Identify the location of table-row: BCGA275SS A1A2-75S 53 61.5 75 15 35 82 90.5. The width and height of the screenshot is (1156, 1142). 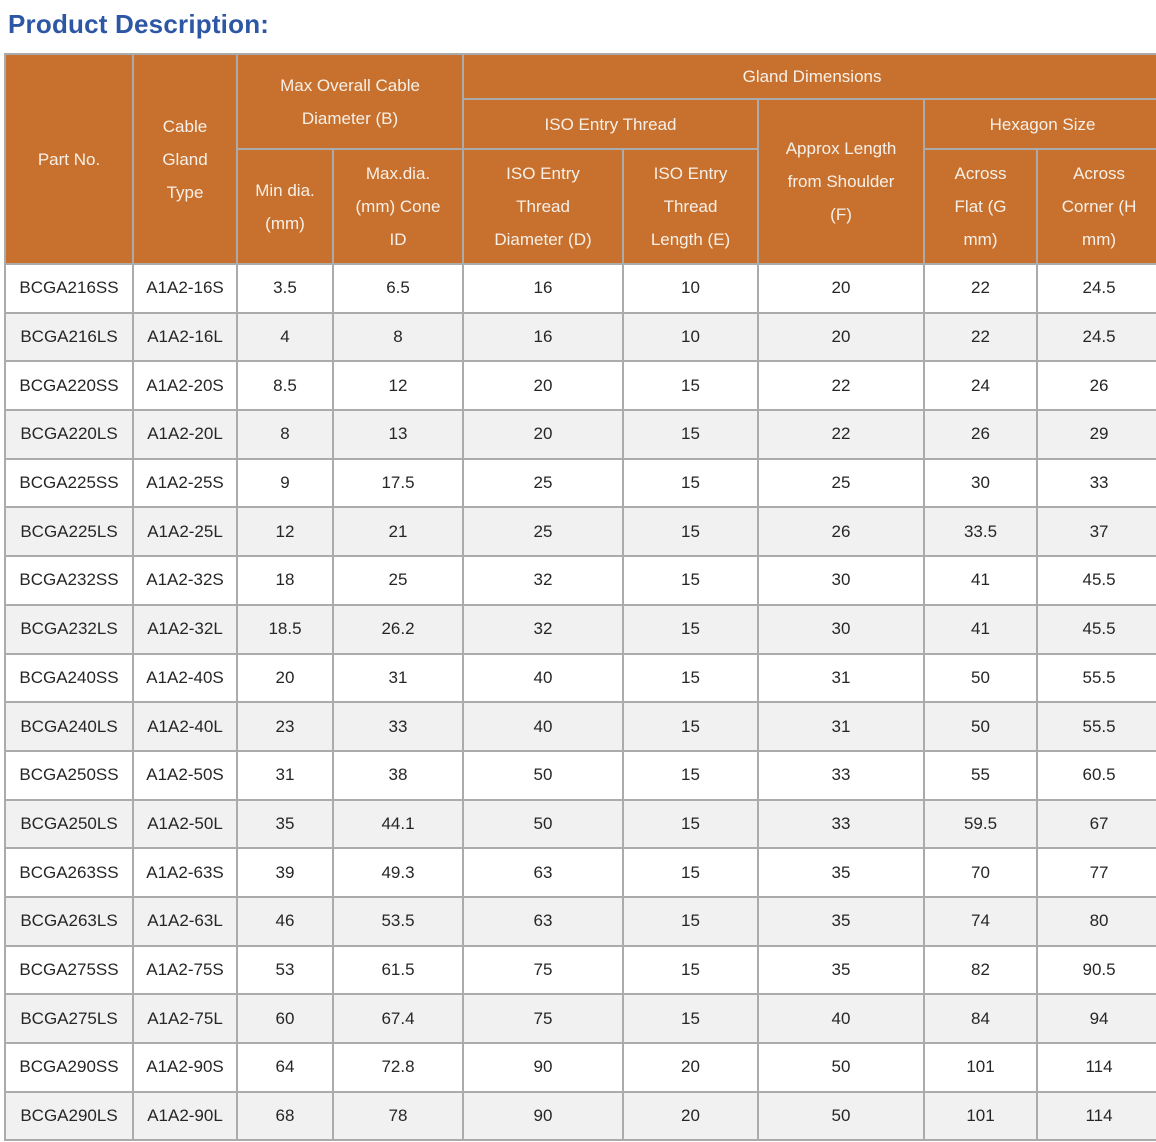
(580, 970).